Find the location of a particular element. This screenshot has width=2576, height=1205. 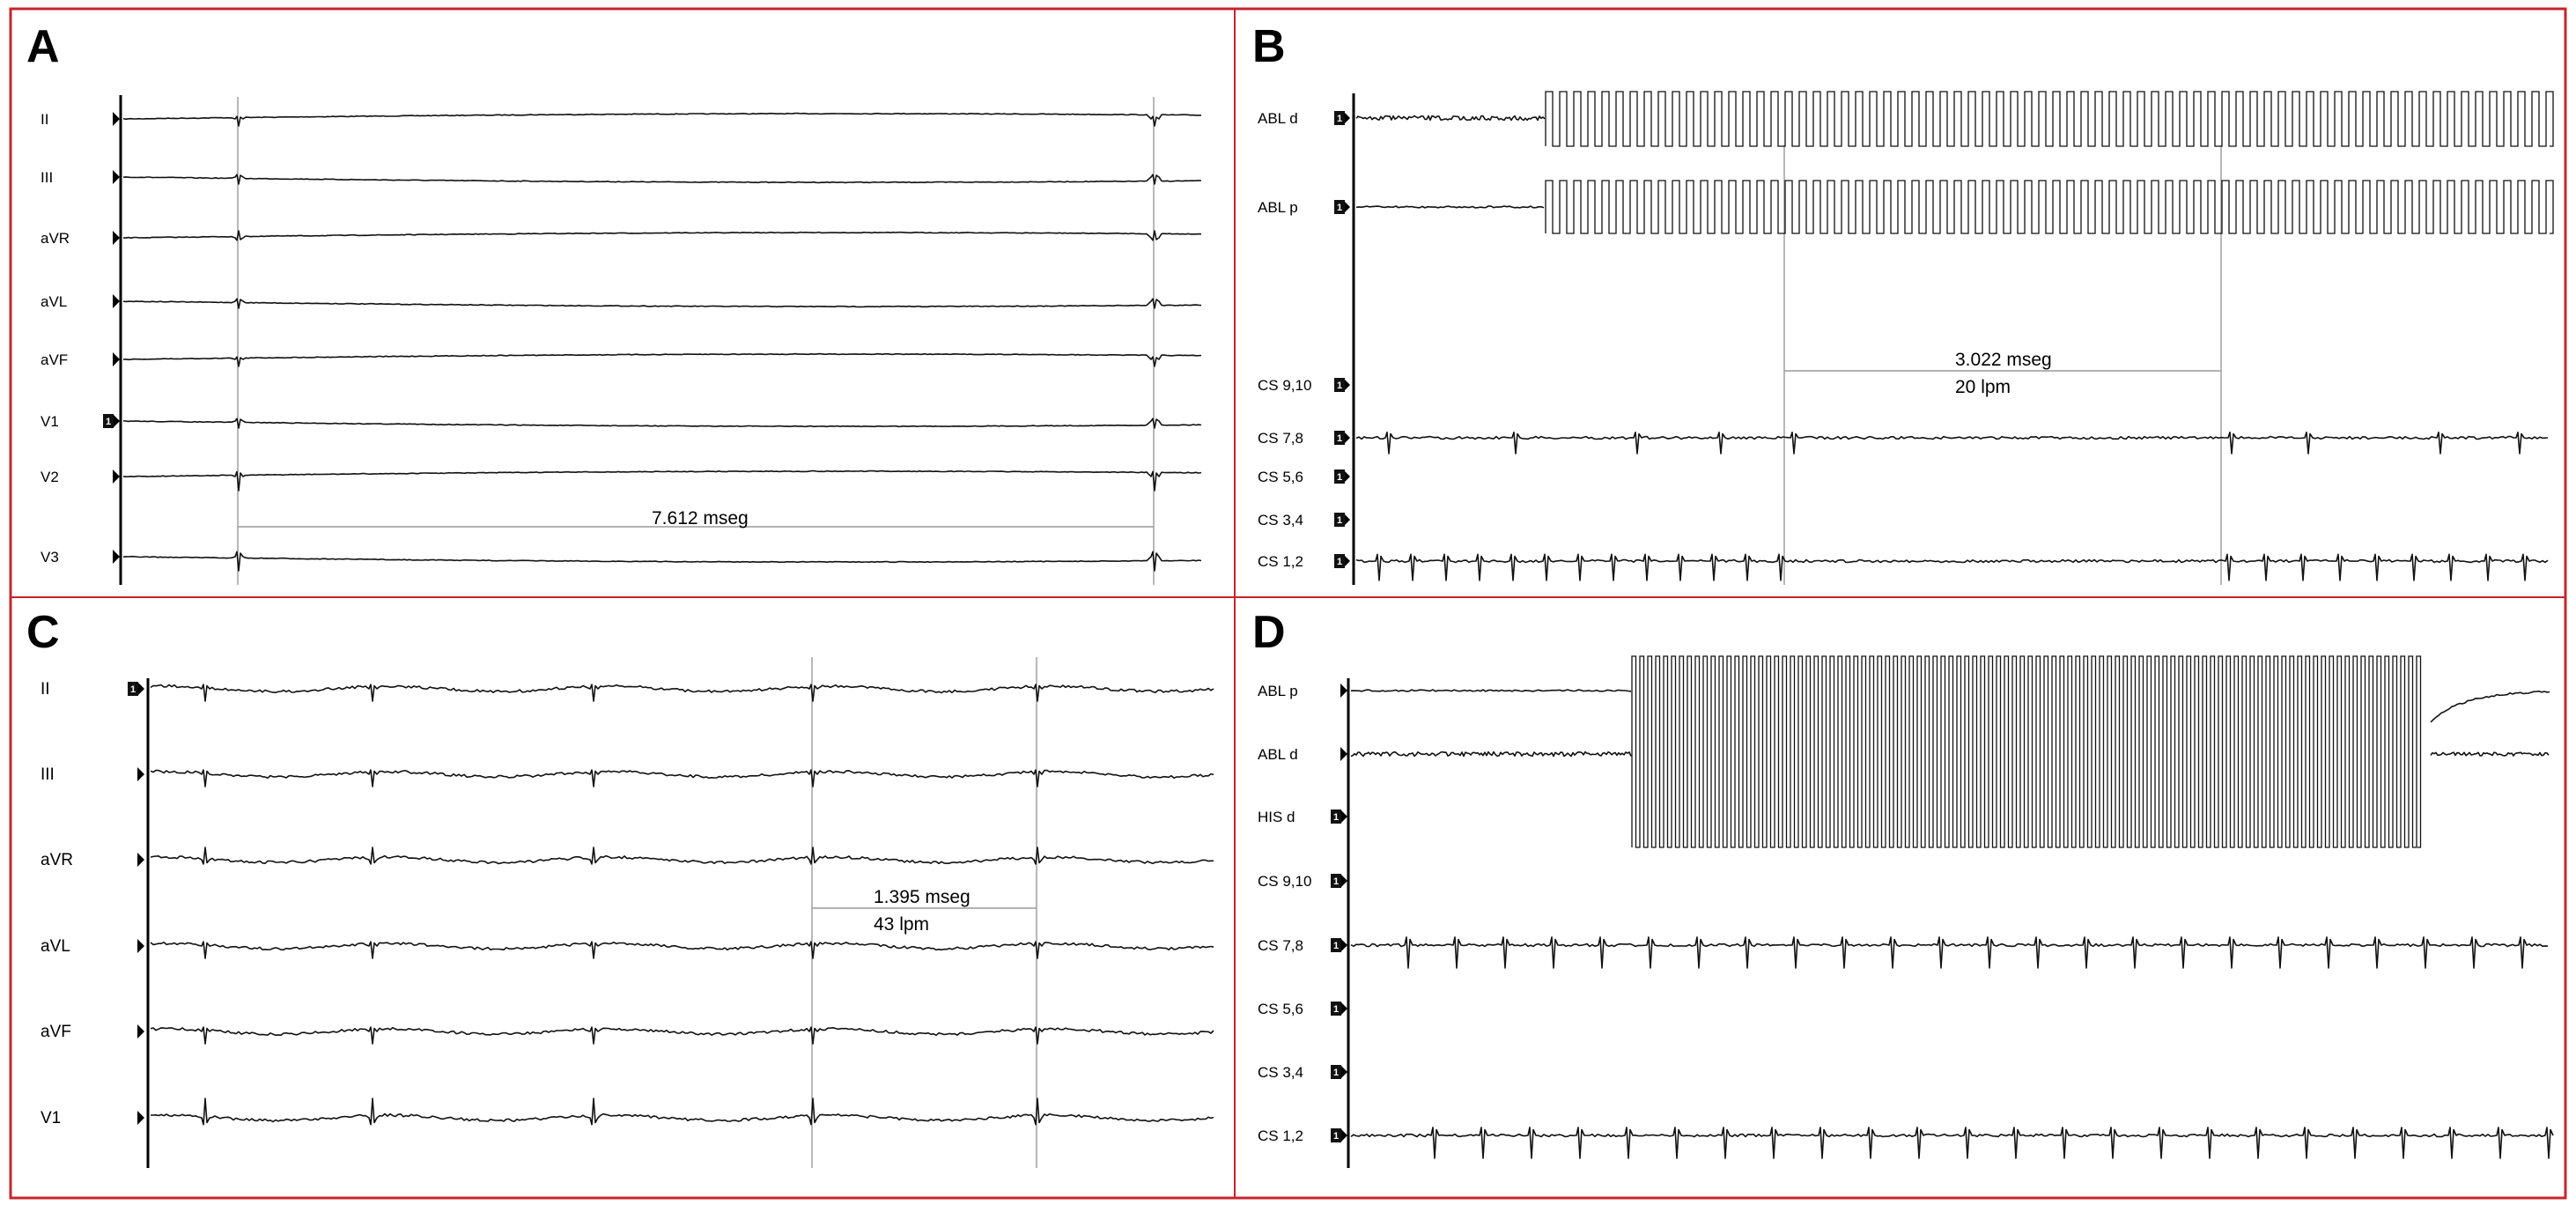

lead-B-abl-p: ABL p 1 is located at coordinates (1906, 207).